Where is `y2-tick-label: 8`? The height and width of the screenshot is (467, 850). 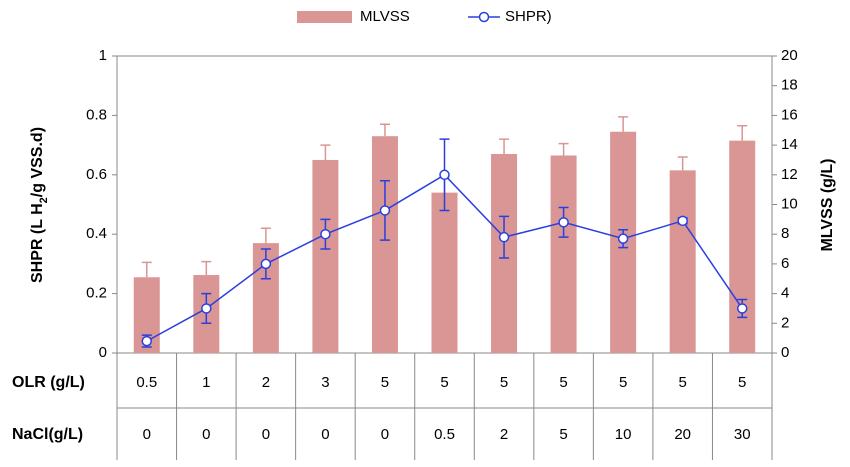
y2-tick-label: 8 is located at coordinates (785, 233).